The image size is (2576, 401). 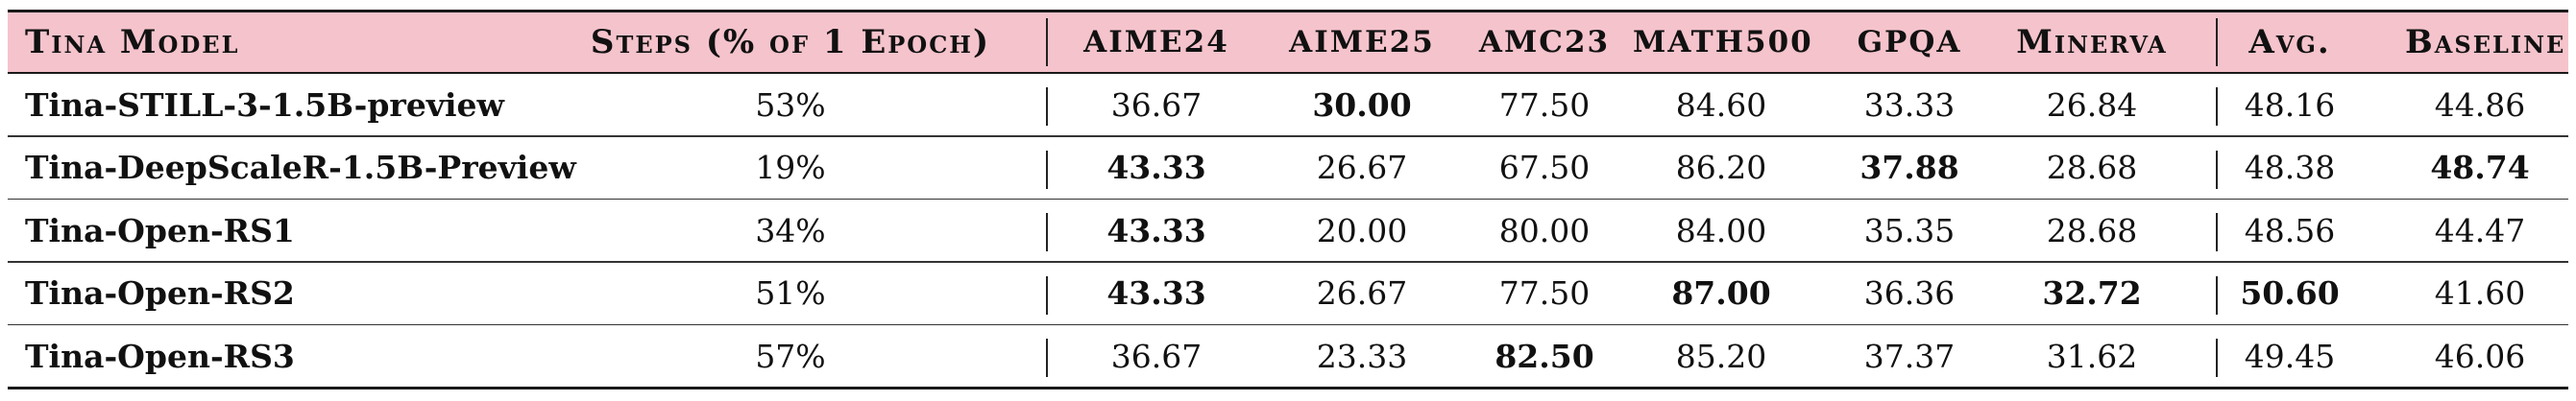 I want to click on header-math500: MATH500, so click(x=1723, y=42).